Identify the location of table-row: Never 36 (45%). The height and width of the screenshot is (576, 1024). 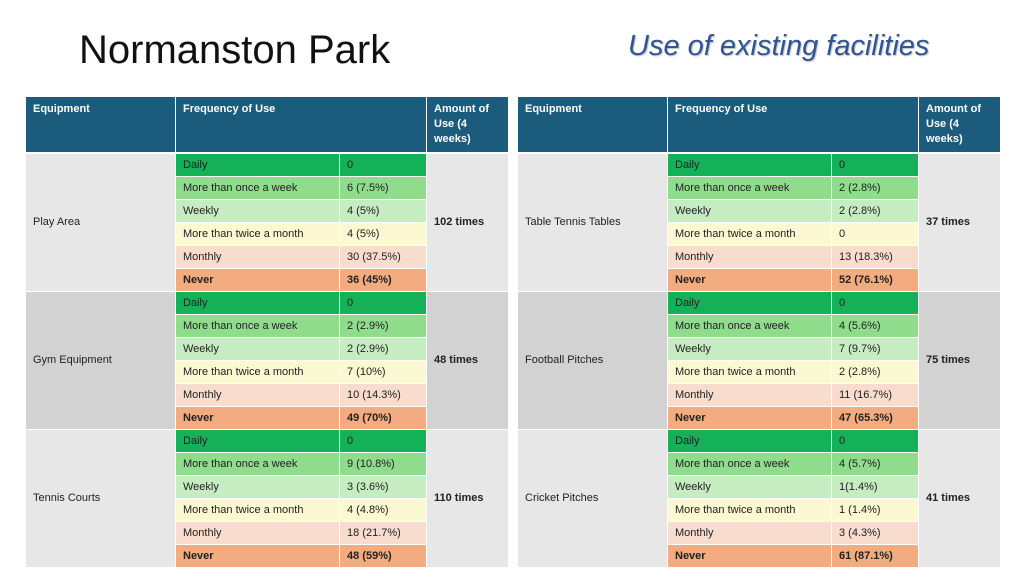
(267, 279).